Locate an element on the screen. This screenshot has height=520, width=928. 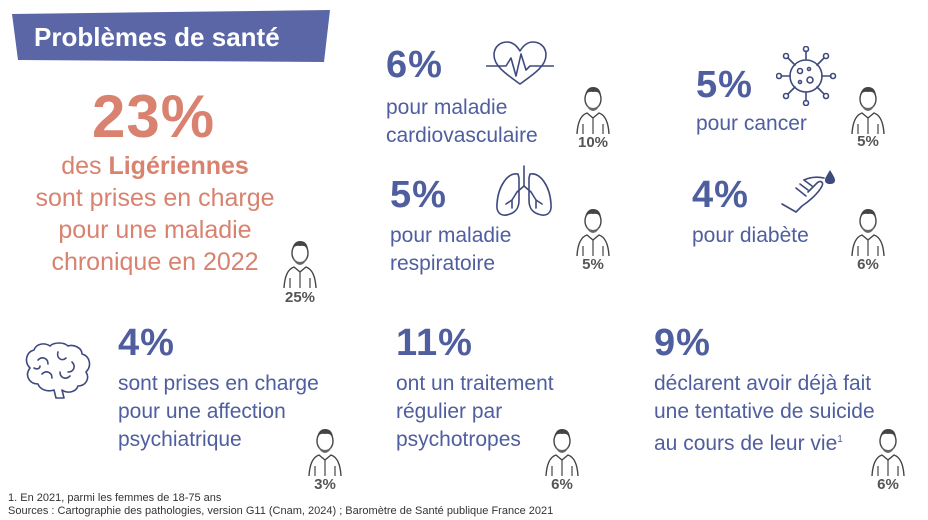
diabete-description: pour diabète is located at coordinates (750, 235).